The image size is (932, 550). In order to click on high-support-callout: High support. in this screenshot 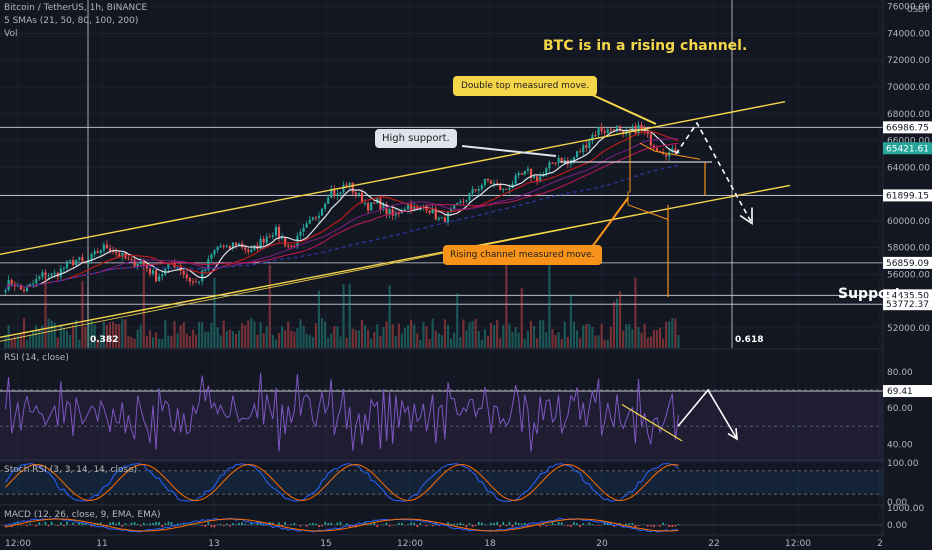, I will do `click(416, 138)`.